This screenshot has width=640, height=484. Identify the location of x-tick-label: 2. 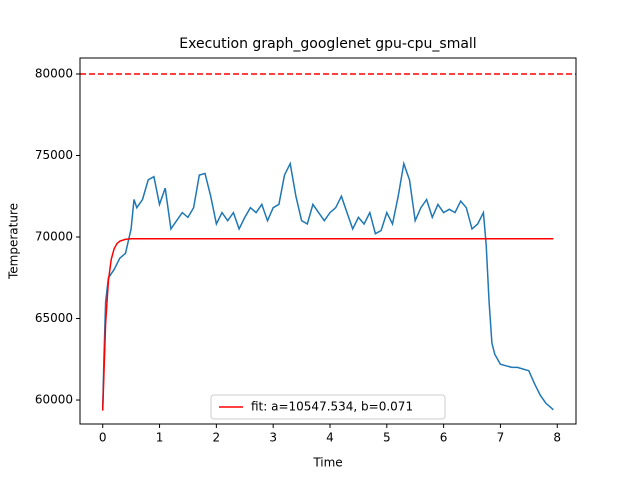
(217, 438).